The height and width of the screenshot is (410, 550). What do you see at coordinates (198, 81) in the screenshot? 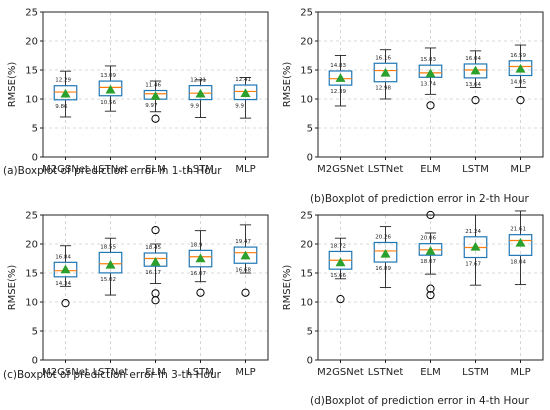
I see `q3-value-label: 12.31` at bounding box center [198, 81].